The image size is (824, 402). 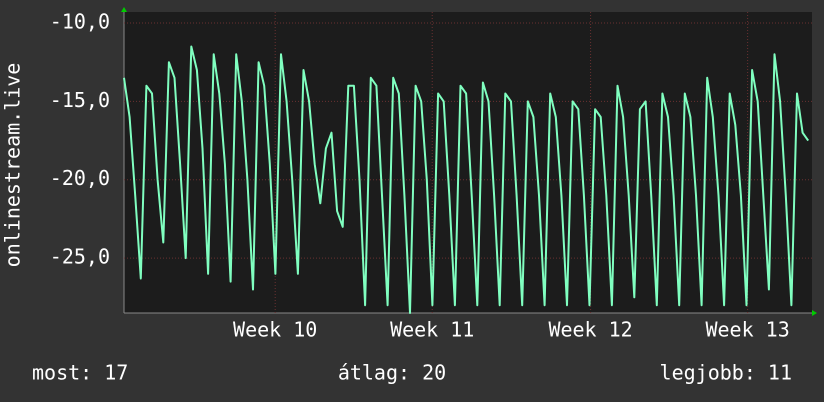 I want to click on x-tick-label: Week 11, so click(x=432, y=330).